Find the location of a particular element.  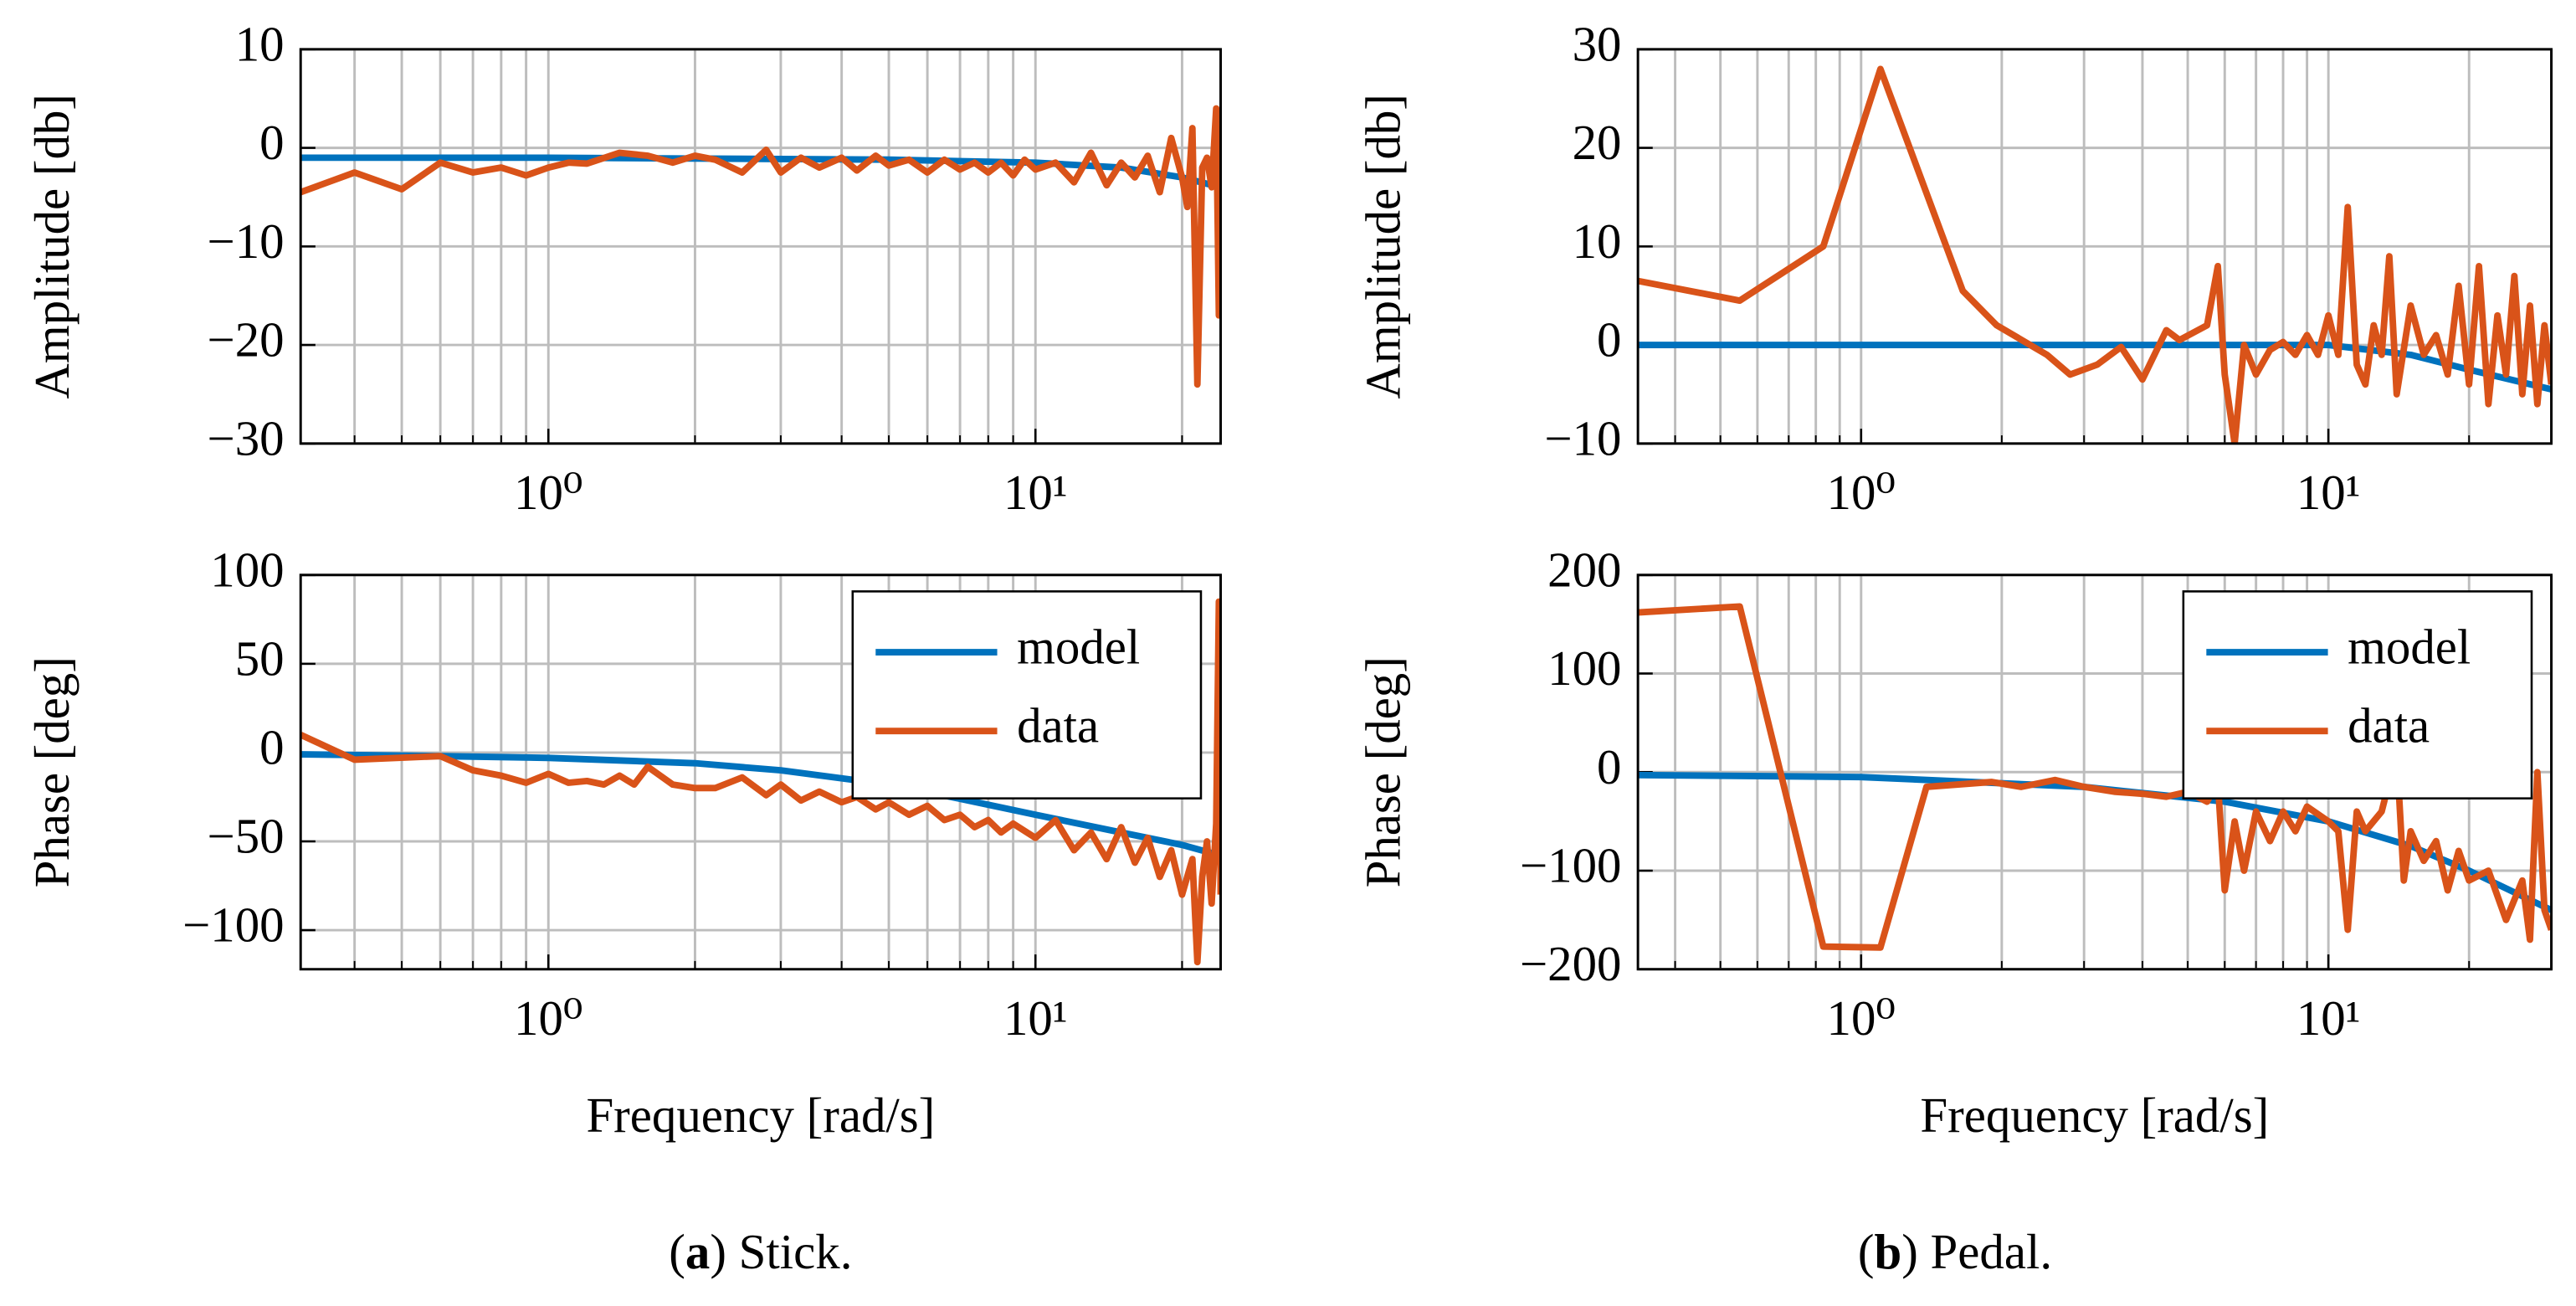

y-tick-label: 200 is located at coordinates (1584, 569).